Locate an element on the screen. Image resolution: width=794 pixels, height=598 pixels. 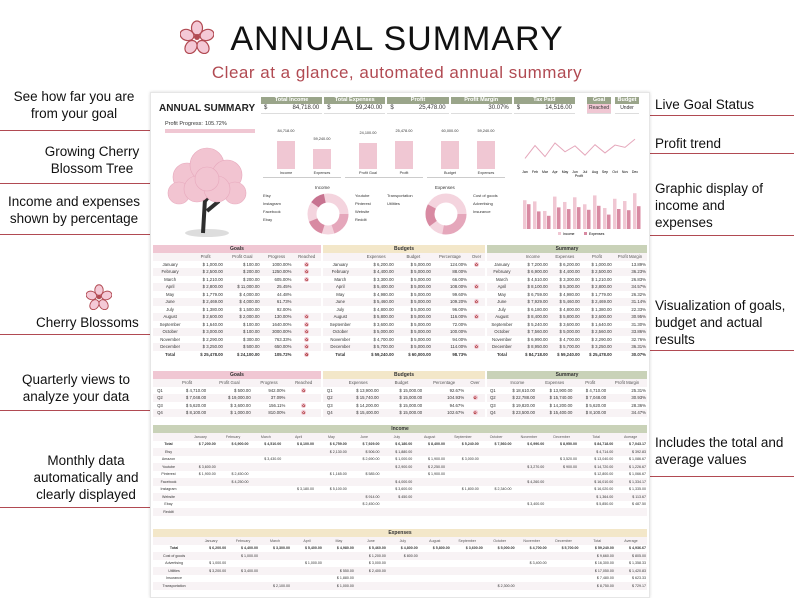
table-cell: 31.14% is located at coordinates (629, 302).